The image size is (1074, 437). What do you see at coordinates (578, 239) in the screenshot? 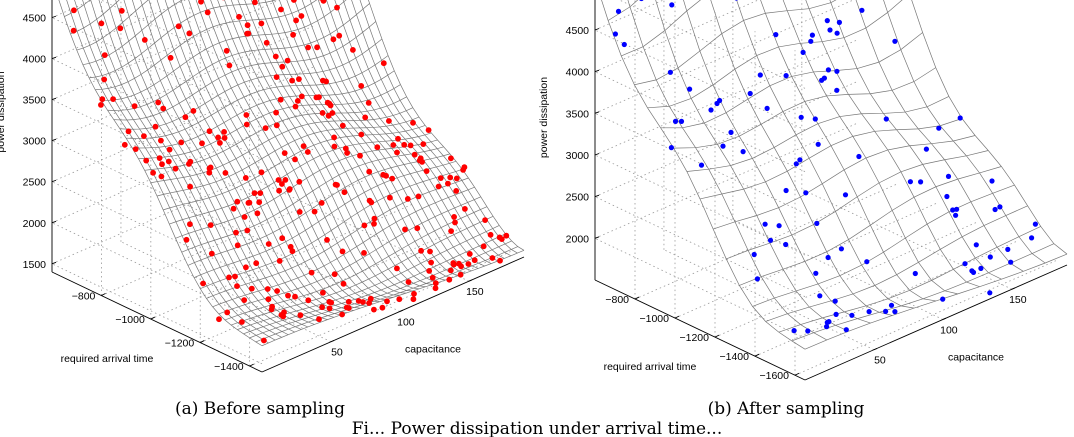
I see `z-tick-label: 2000` at bounding box center [578, 239].